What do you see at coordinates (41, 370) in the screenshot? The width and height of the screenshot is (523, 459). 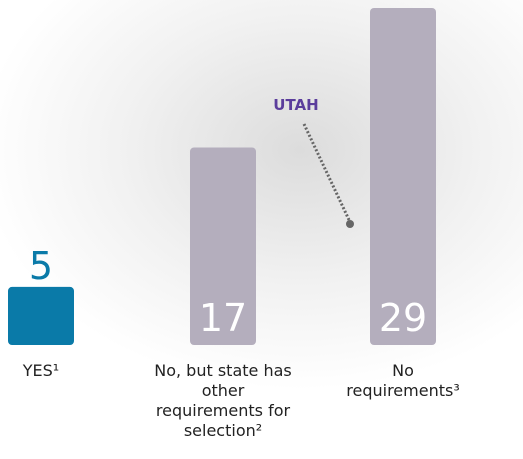 I see `category-label: YES¹` at bounding box center [41, 370].